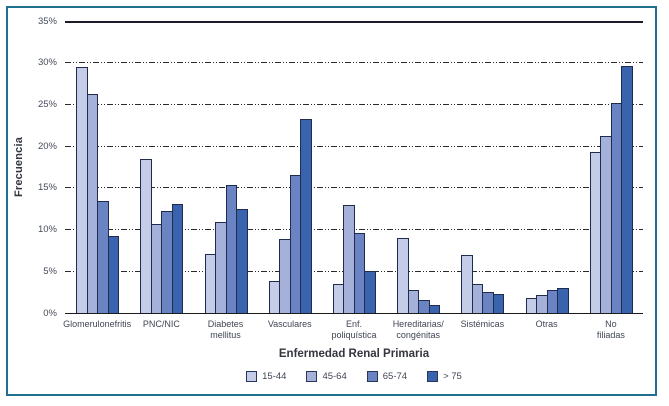 The height and width of the screenshot is (406, 669). Describe the element at coordinates (97, 175) in the screenshot. I see `bar-group: Glomerulonefritis` at that location.